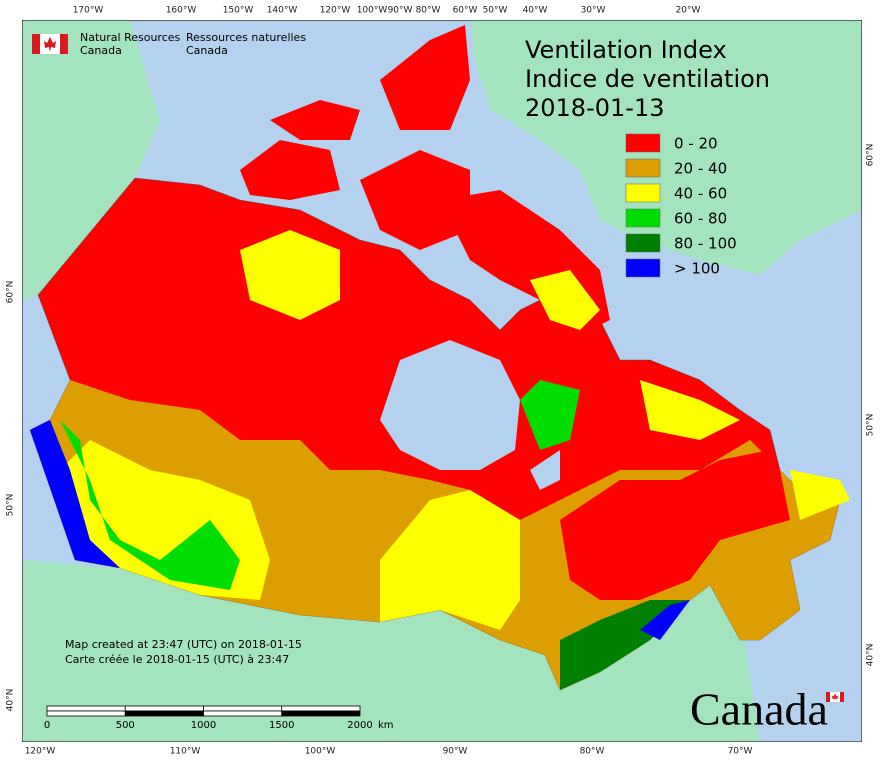 The image size is (880, 764). What do you see at coordinates (700, 169) in the screenshot?
I see `legend-label: 20 - 40` at bounding box center [700, 169].